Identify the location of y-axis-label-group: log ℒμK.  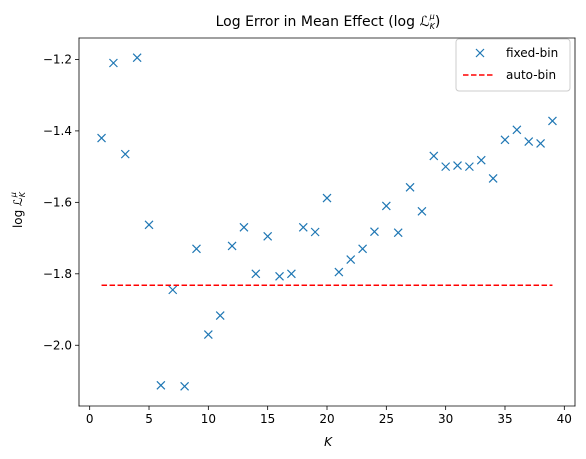
(18, 209).